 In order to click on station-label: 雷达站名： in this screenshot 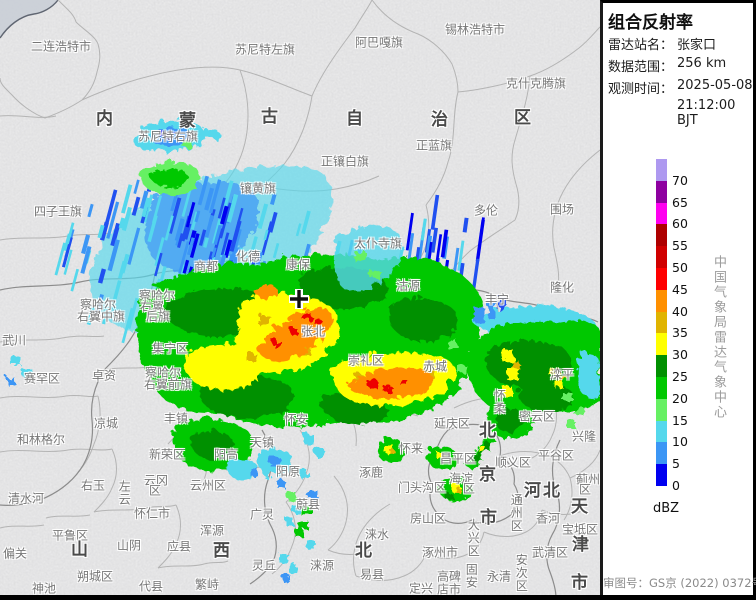, I will do `click(641, 45)`.